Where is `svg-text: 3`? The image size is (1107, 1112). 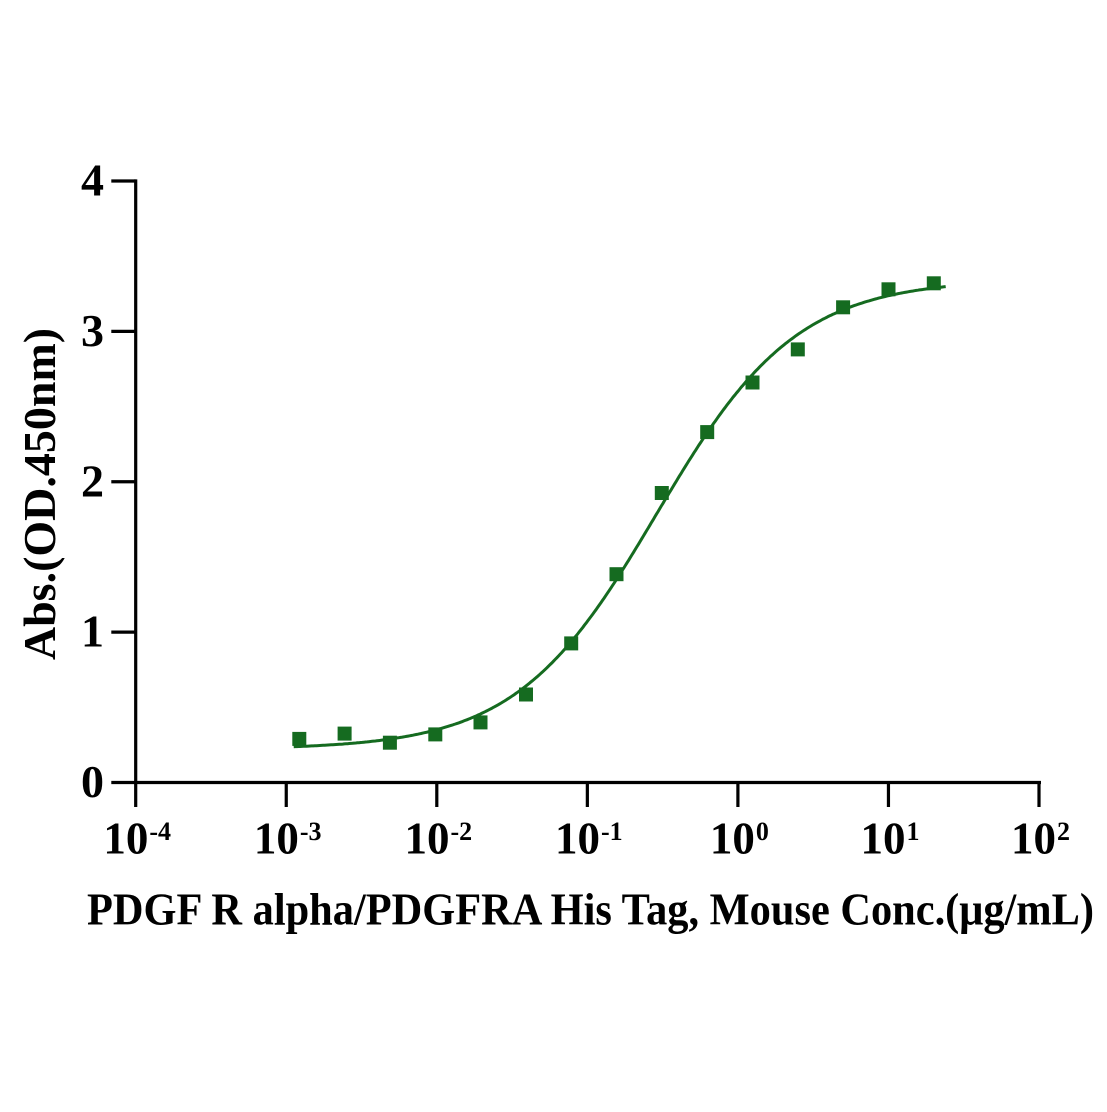 svg-text: 3 is located at coordinates (92, 330).